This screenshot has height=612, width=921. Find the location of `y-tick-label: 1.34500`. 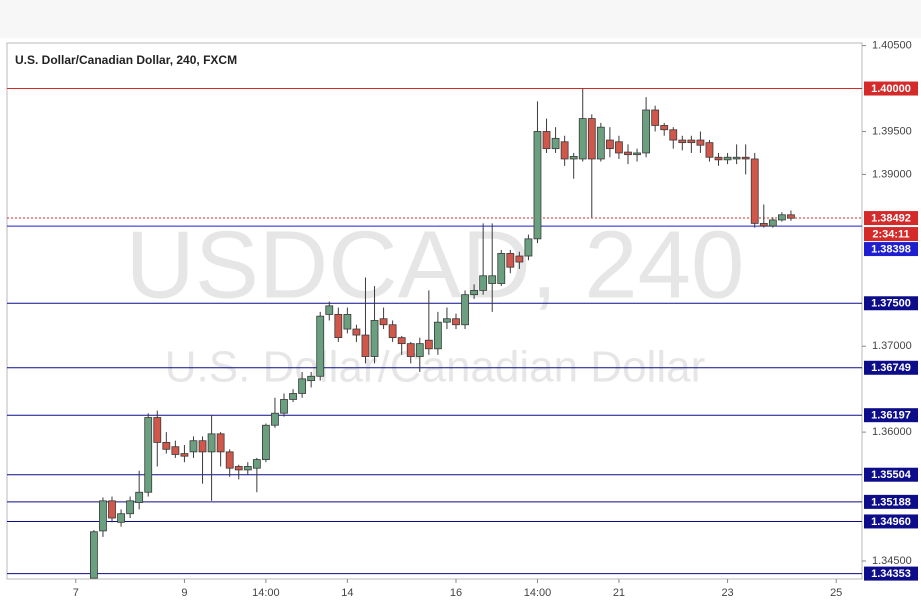

y-tick-label: 1.34500 is located at coordinates (892, 561).